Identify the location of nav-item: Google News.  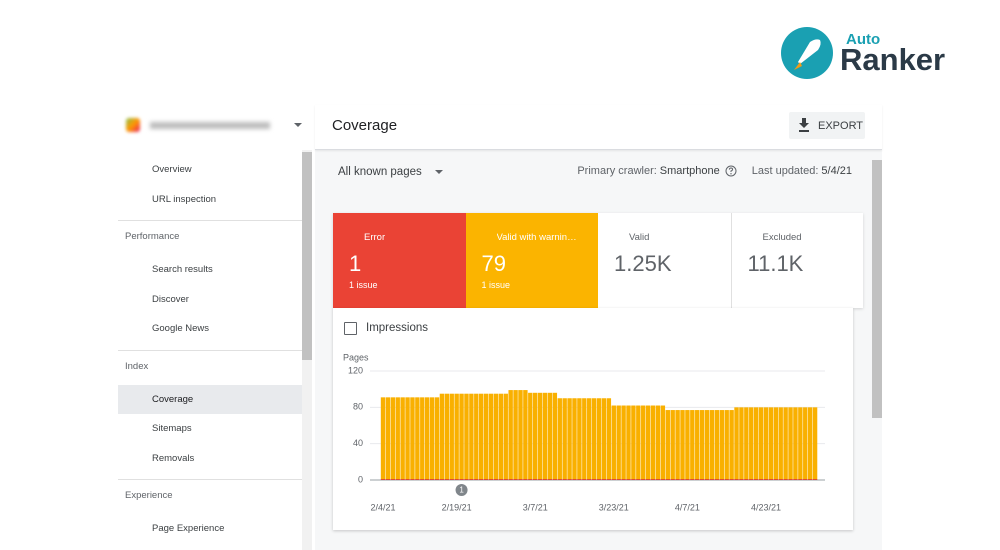
(210, 329).